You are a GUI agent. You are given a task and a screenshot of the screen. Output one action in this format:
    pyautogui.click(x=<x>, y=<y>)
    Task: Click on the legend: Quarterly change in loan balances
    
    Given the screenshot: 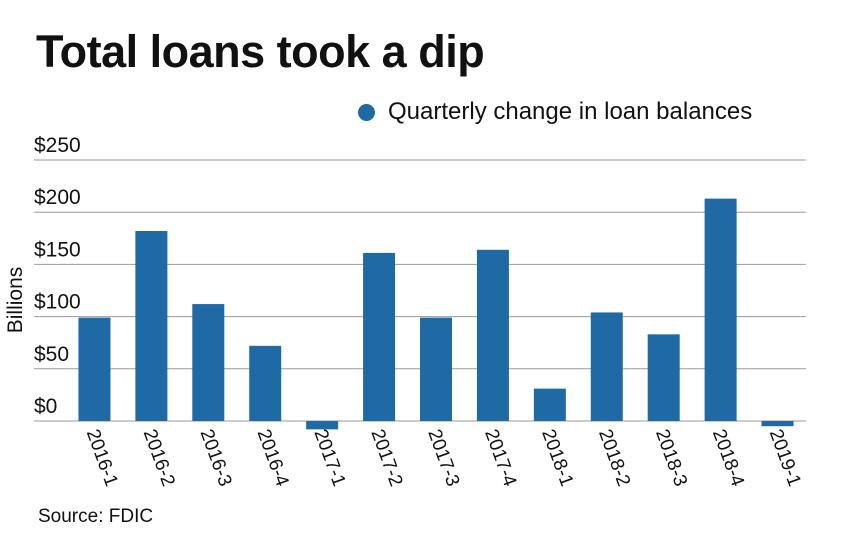 What is the action you would take?
    pyautogui.click(x=555, y=112)
    